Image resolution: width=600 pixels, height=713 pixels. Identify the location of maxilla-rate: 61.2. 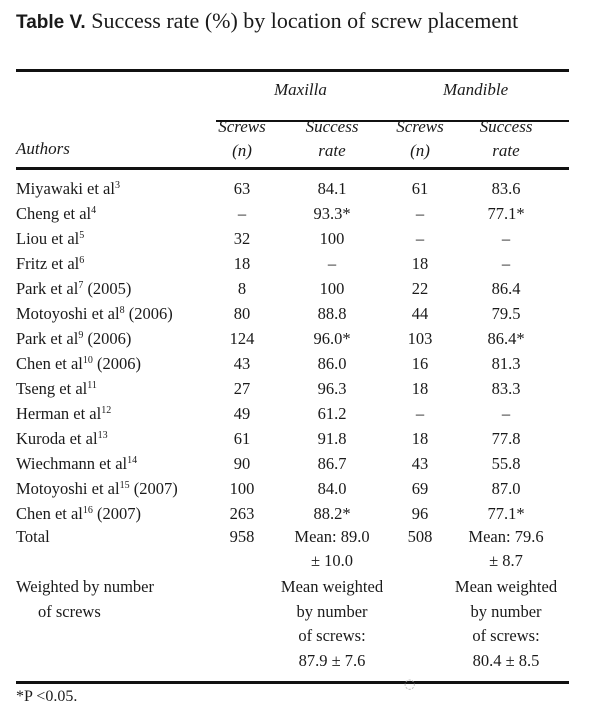
(332, 413).